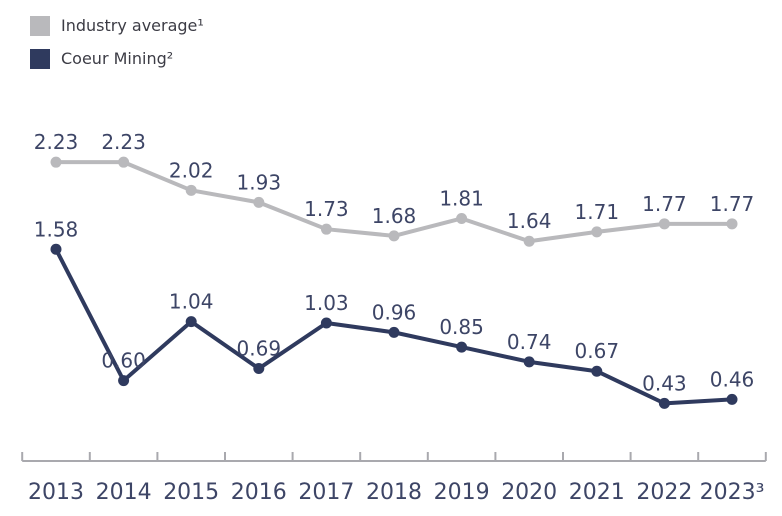 The width and height of the screenshot is (782, 516). Describe the element at coordinates (40, 26) in the screenshot. I see `industry-average-swatch` at that location.